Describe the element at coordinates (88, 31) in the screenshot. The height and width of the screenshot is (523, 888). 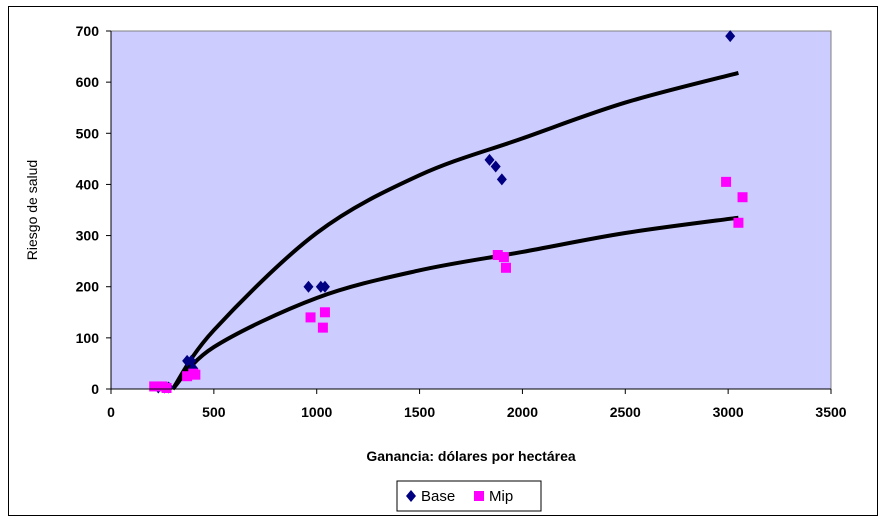
I see `y-tick-label: 700` at that location.